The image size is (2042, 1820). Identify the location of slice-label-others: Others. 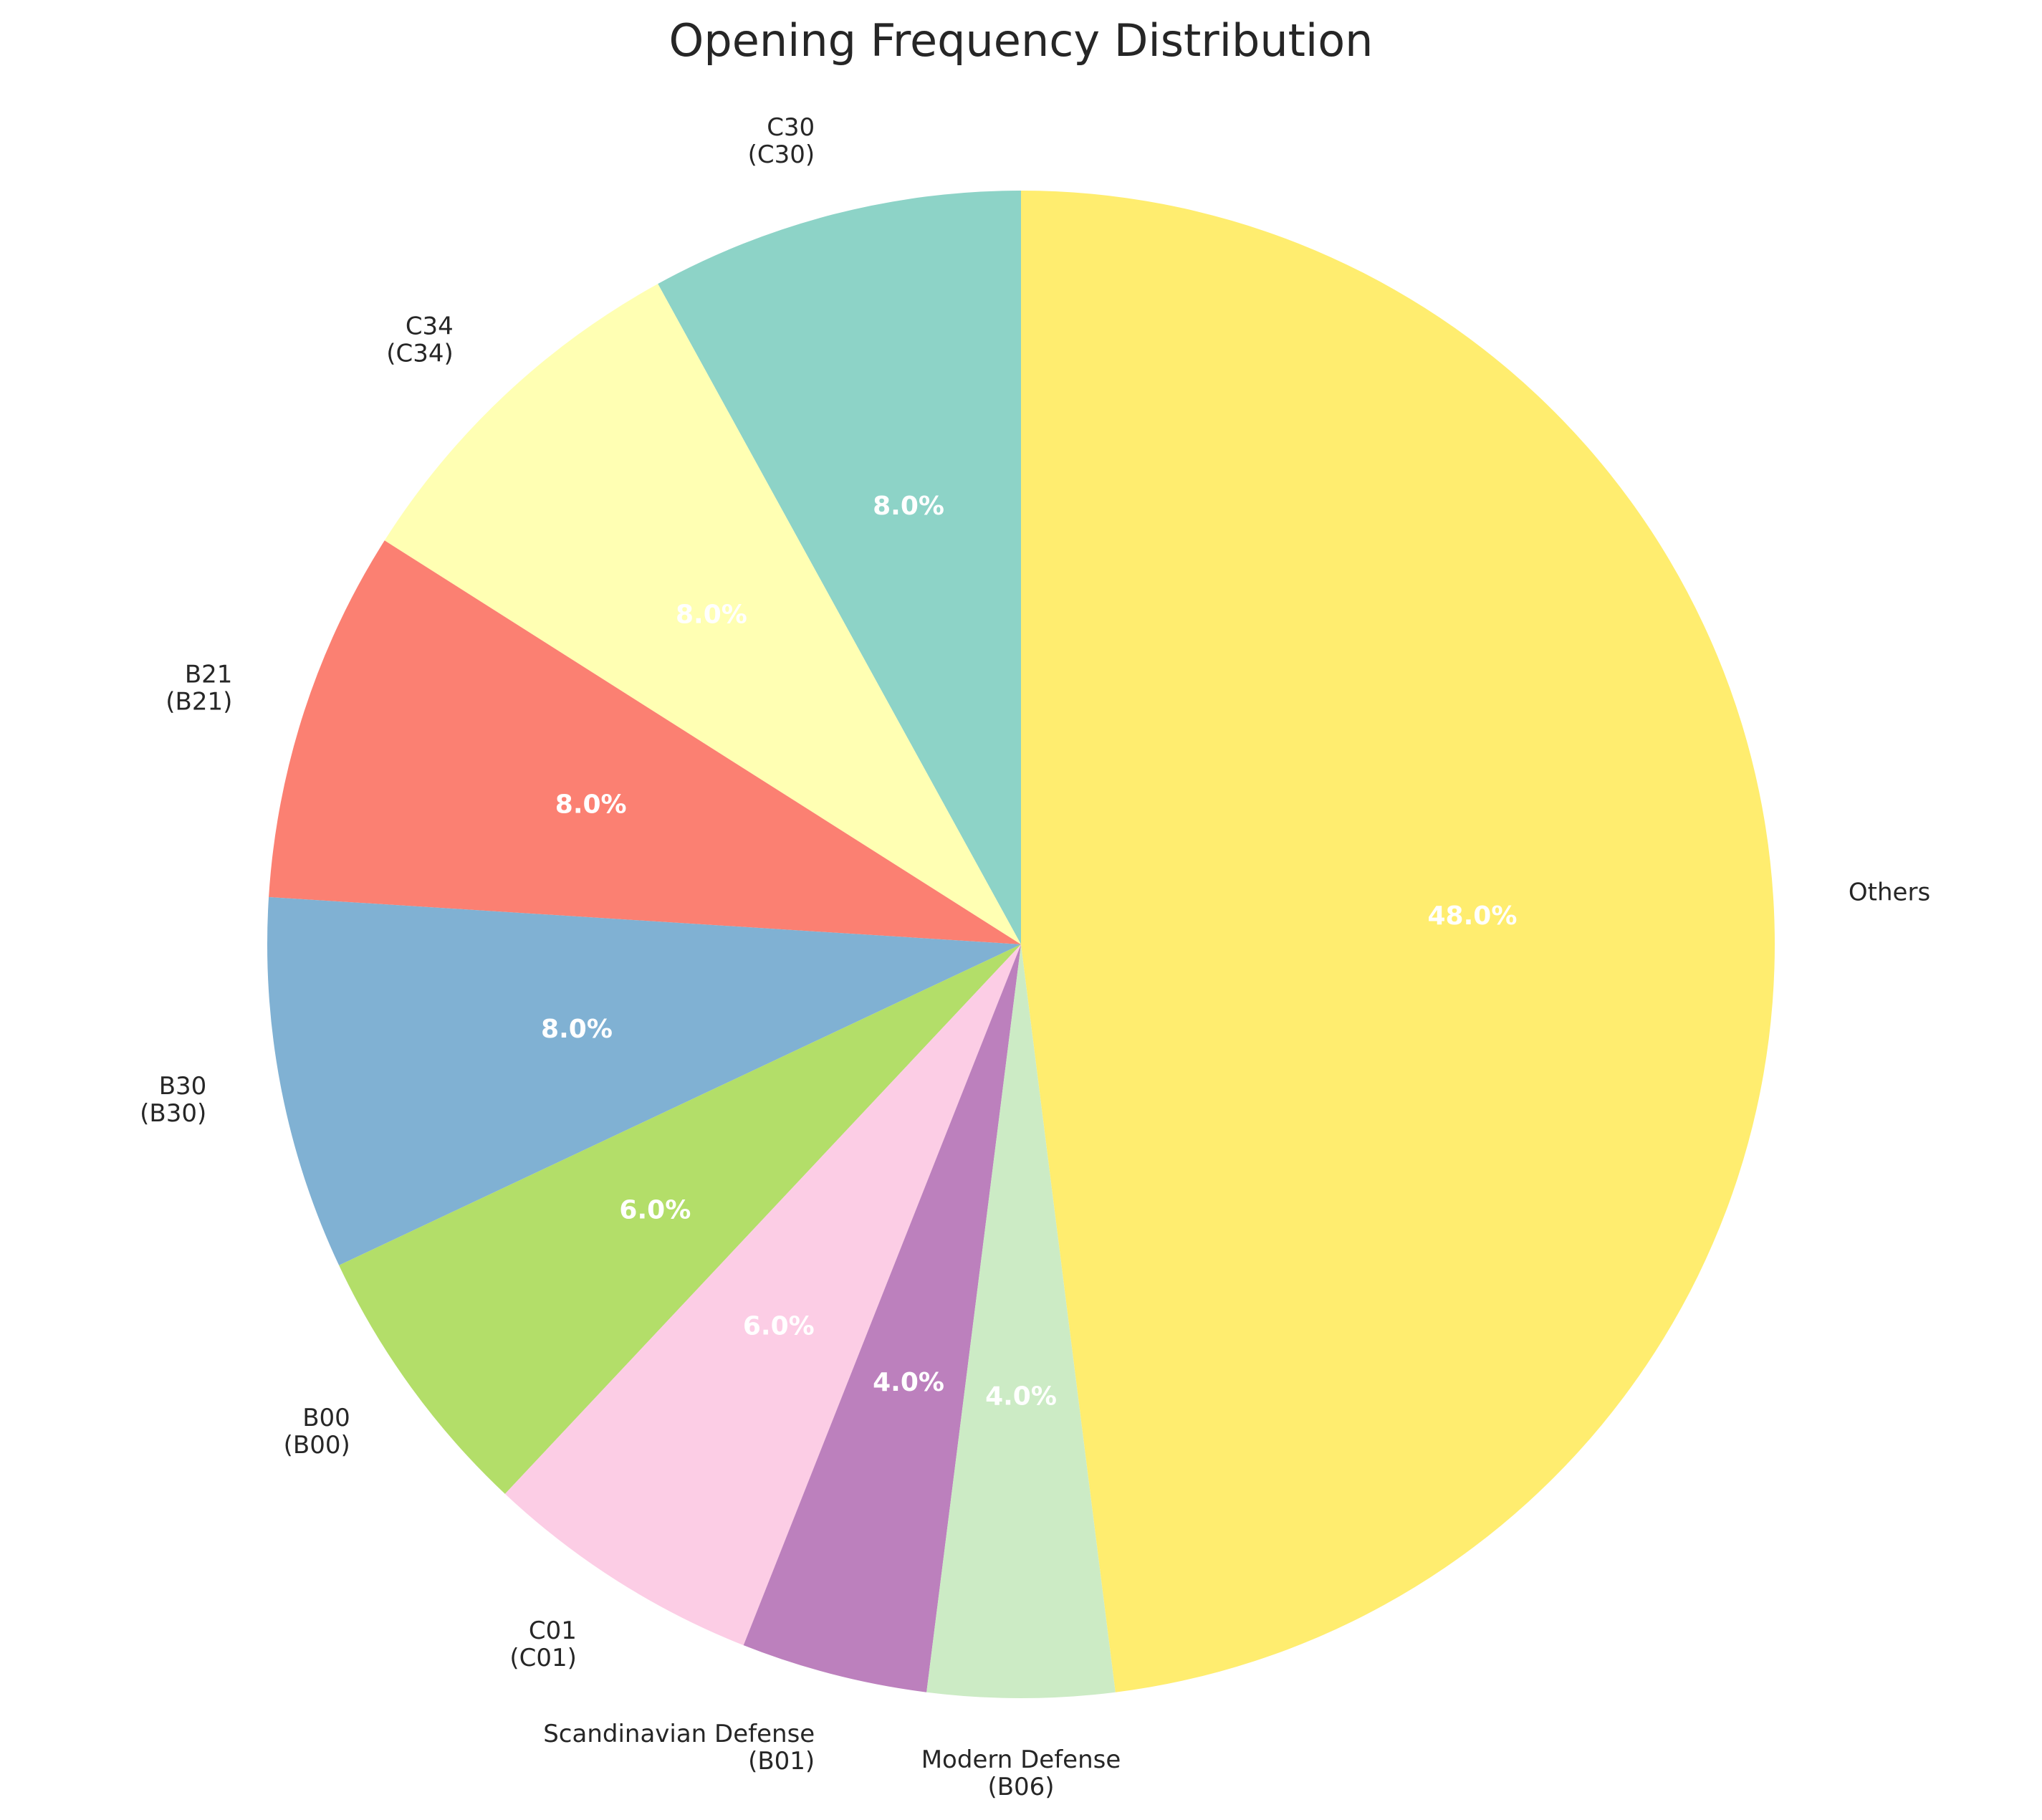
(1889, 892).